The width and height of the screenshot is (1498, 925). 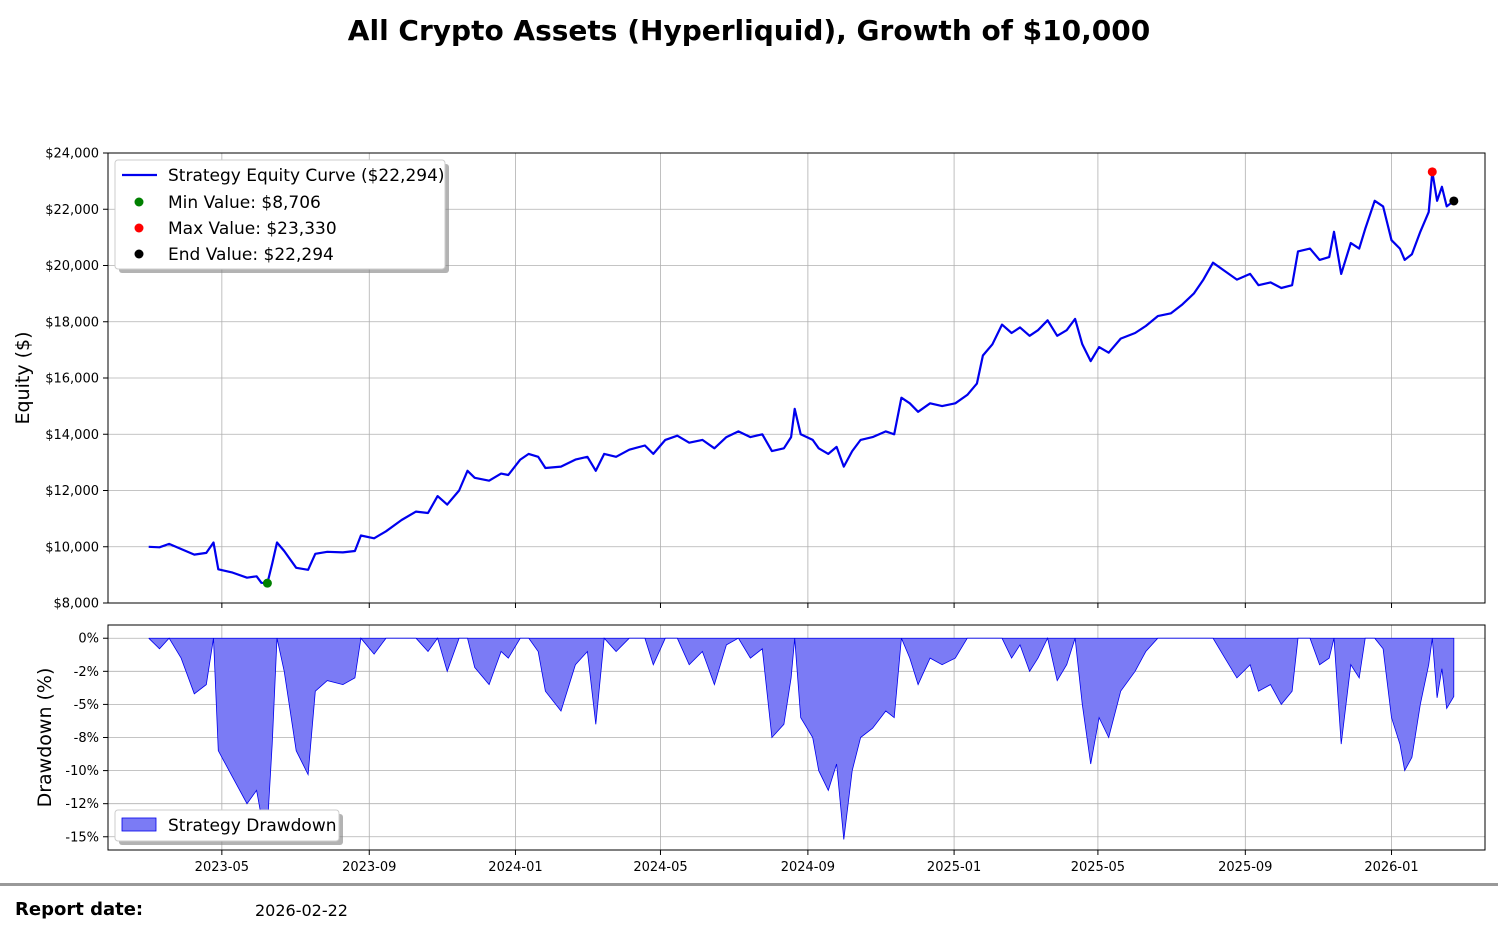 I want to click on end-value-marker, so click(x=1454, y=201).